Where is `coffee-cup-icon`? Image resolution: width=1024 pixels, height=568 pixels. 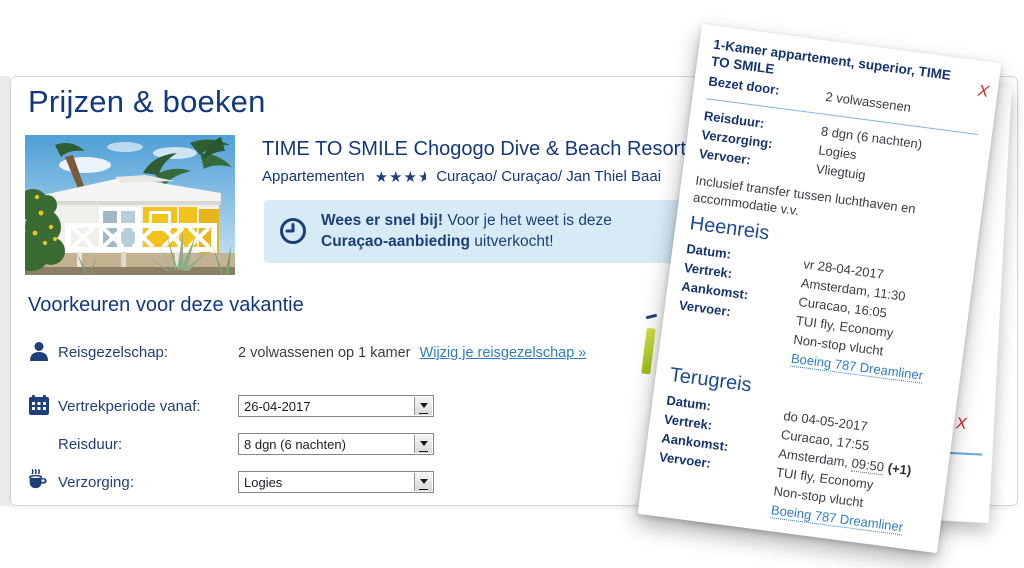 coffee-cup-icon is located at coordinates (38, 479).